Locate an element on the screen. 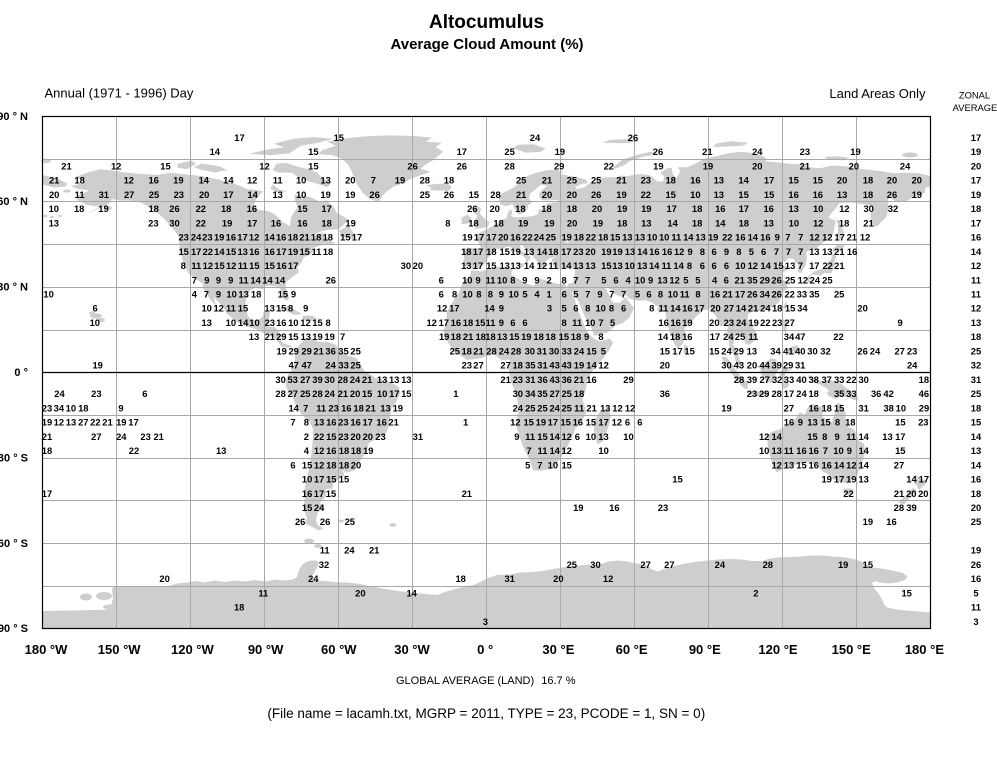 This screenshot has height=760, width=997. svg-text: 60 ° S is located at coordinates (14, 544).